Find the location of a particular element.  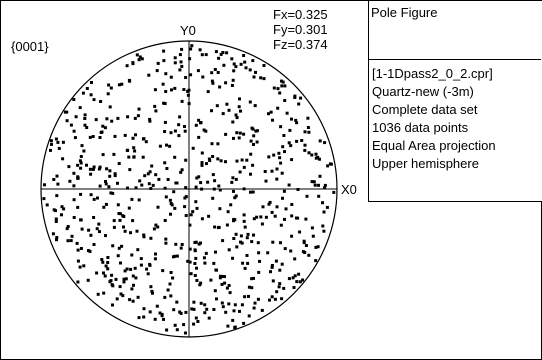

info-line-count: 1036 data points is located at coordinates (420, 127).